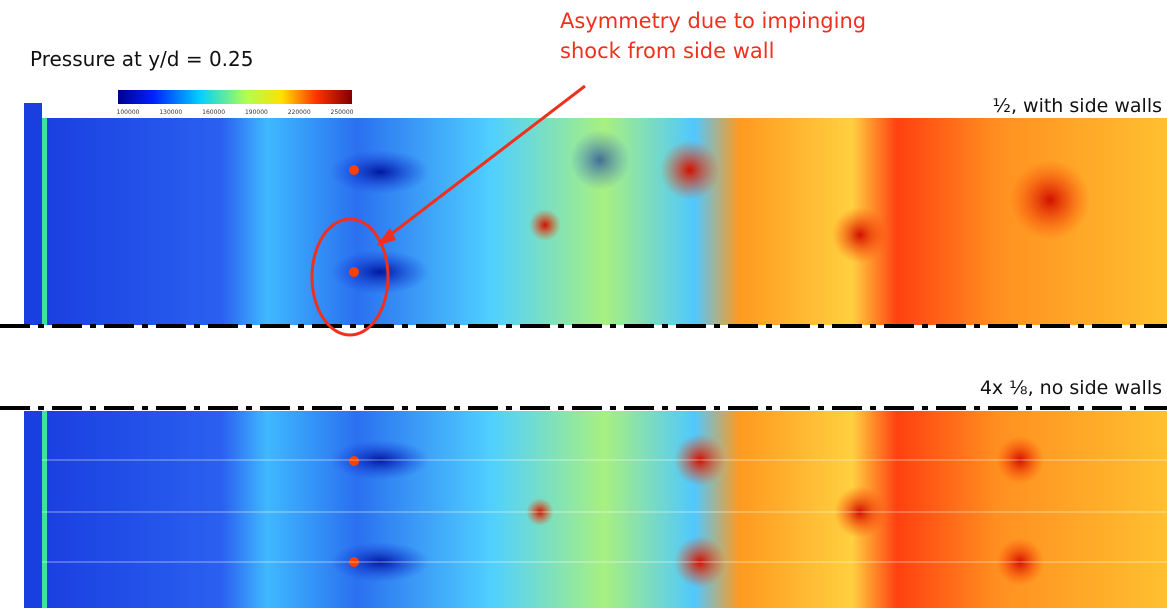 Image resolution: width=1167 pixels, height=608 pixels. Describe the element at coordinates (1077, 106) in the screenshot. I see `panel-label: ½, with side walls` at that location.